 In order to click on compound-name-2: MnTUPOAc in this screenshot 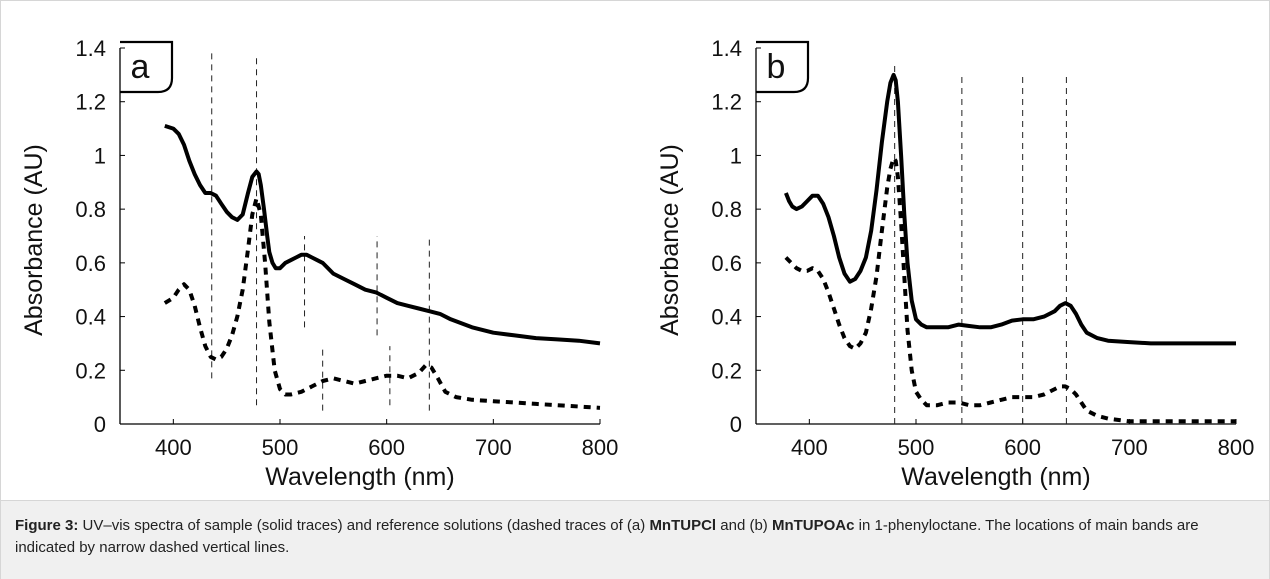, I will do `click(813, 525)`.